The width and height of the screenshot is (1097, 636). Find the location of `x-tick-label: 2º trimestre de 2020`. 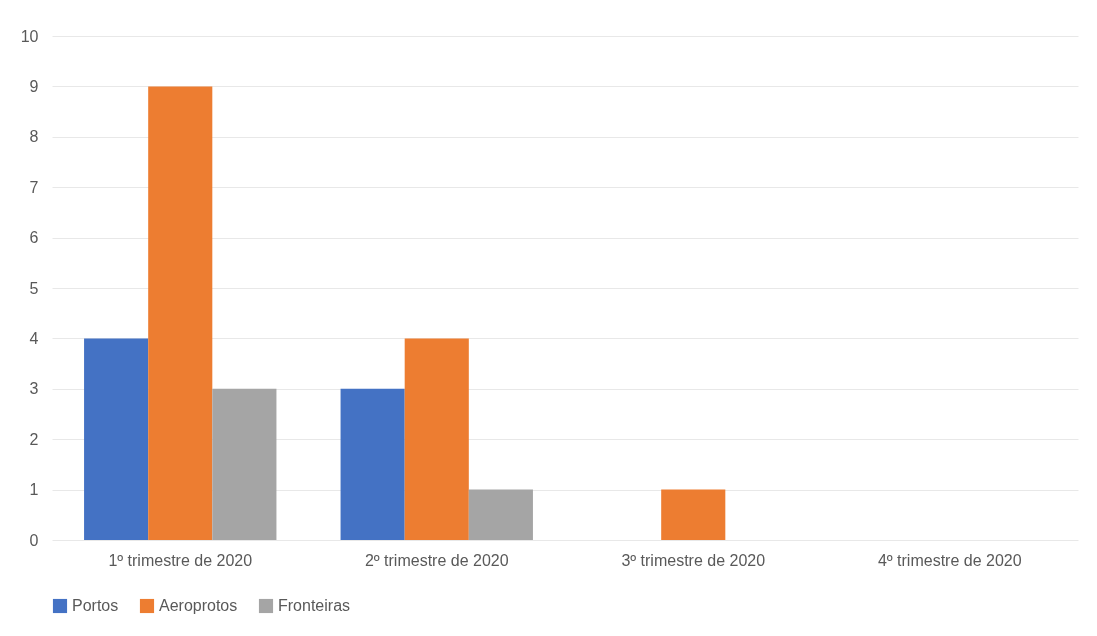

x-tick-label: 2º trimestre de 2020 is located at coordinates (436, 560).